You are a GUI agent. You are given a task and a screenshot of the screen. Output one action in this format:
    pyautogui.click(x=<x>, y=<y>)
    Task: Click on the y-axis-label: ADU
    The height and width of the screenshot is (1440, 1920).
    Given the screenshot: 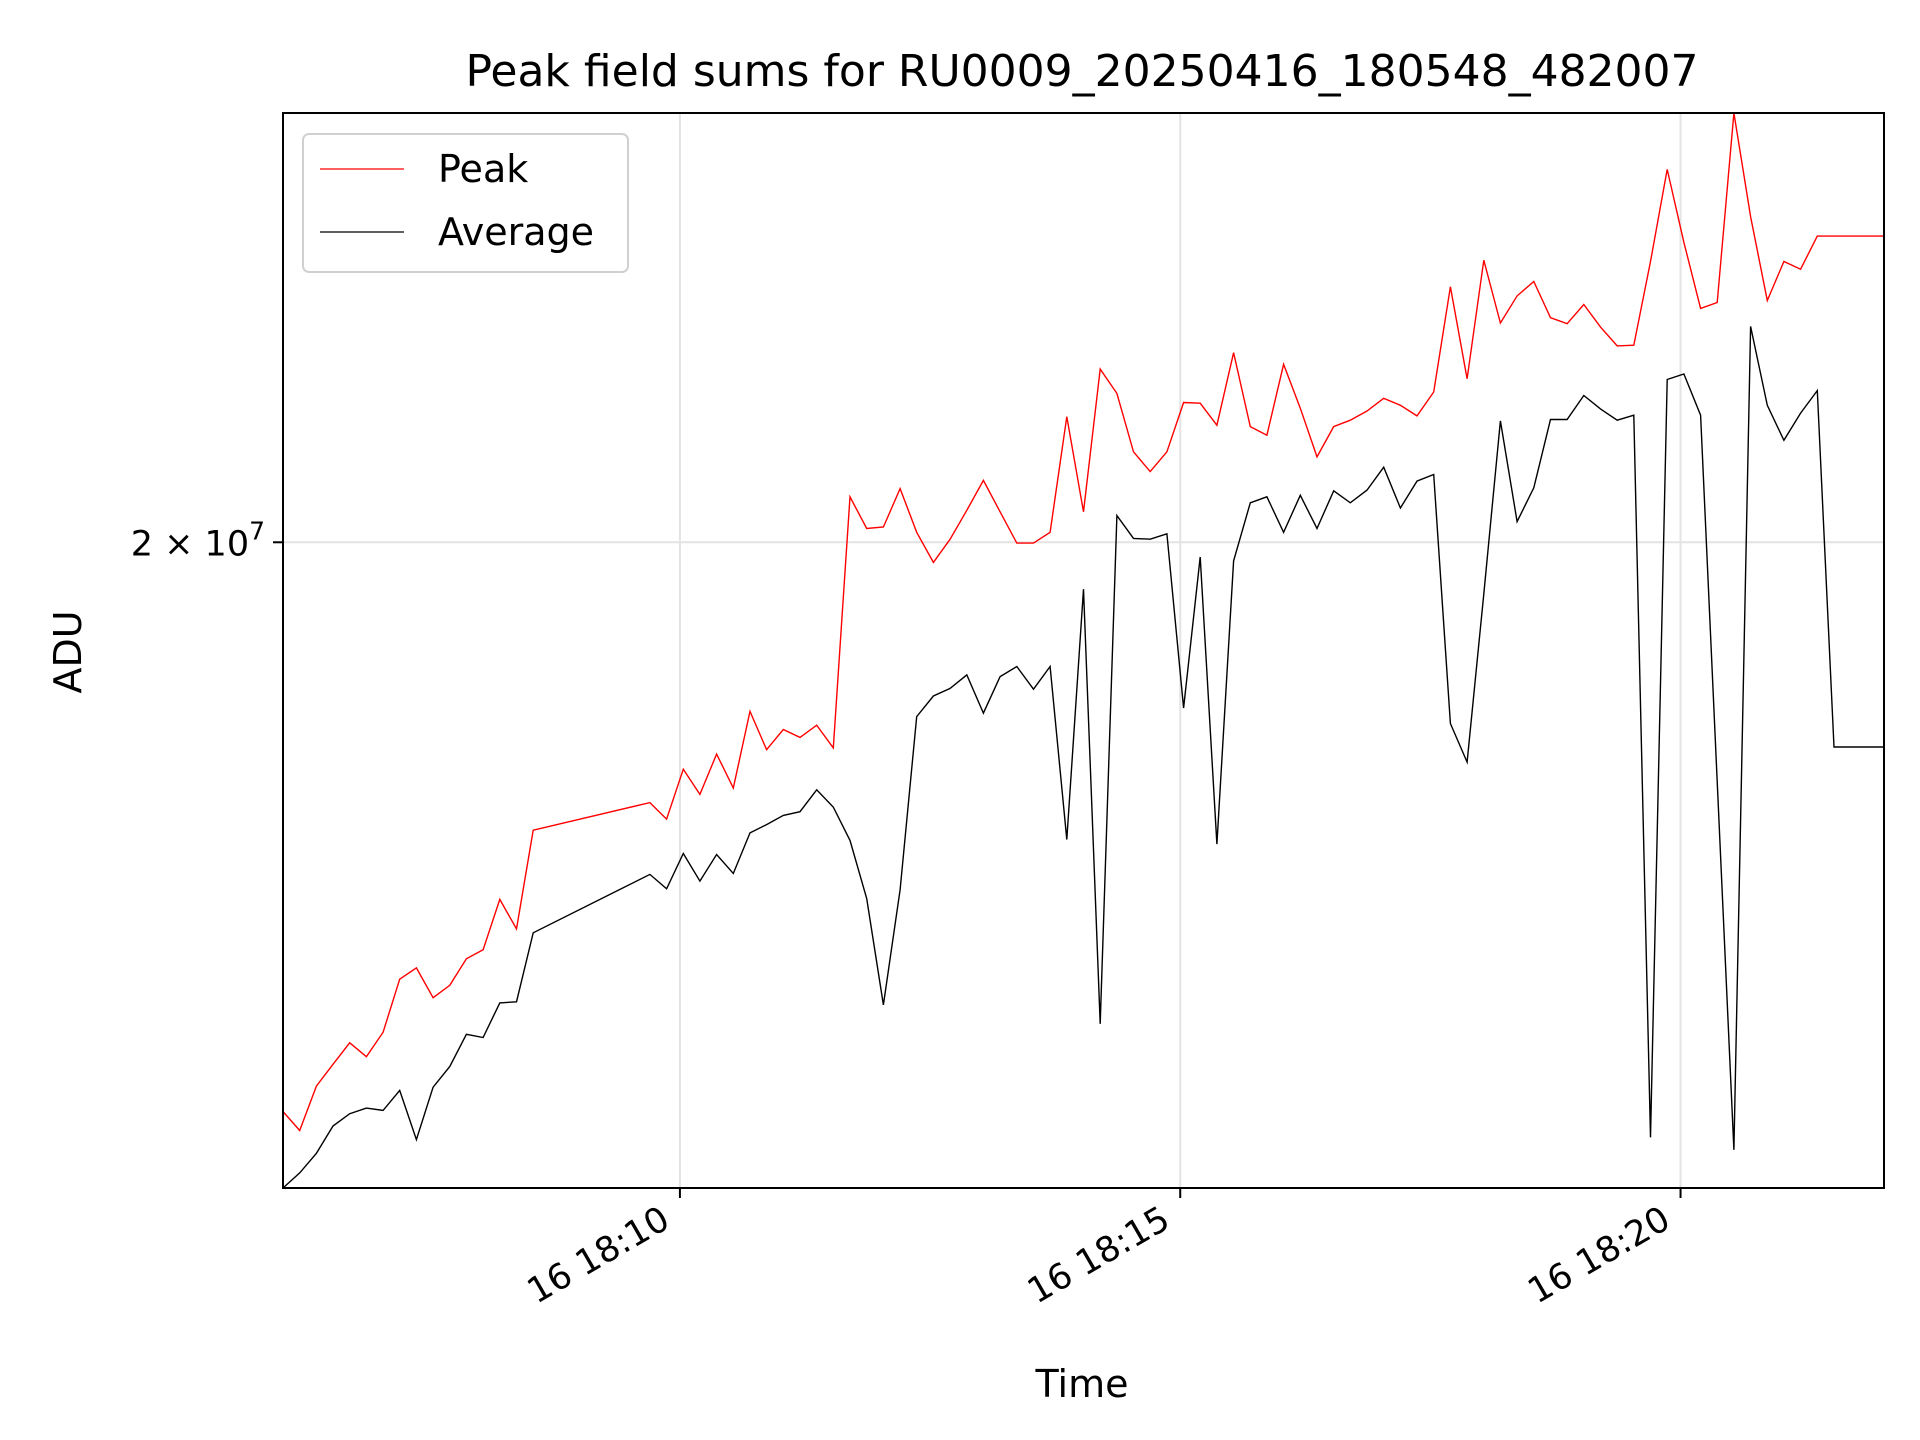 What is the action you would take?
    pyautogui.click(x=68, y=651)
    